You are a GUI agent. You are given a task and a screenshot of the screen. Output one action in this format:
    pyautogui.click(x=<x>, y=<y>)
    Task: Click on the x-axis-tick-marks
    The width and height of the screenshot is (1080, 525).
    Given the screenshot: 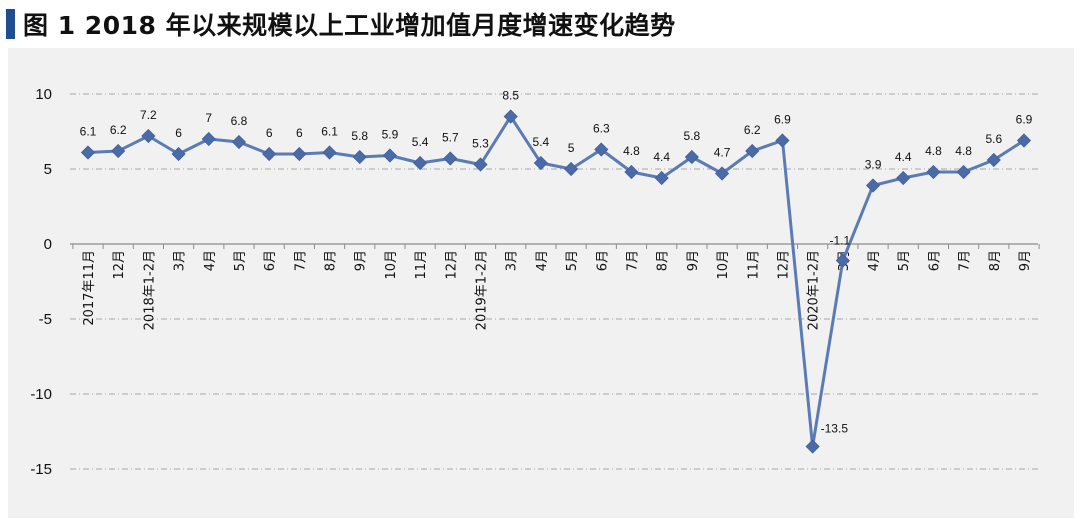 What is the action you would take?
    pyautogui.click(x=556, y=246)
    